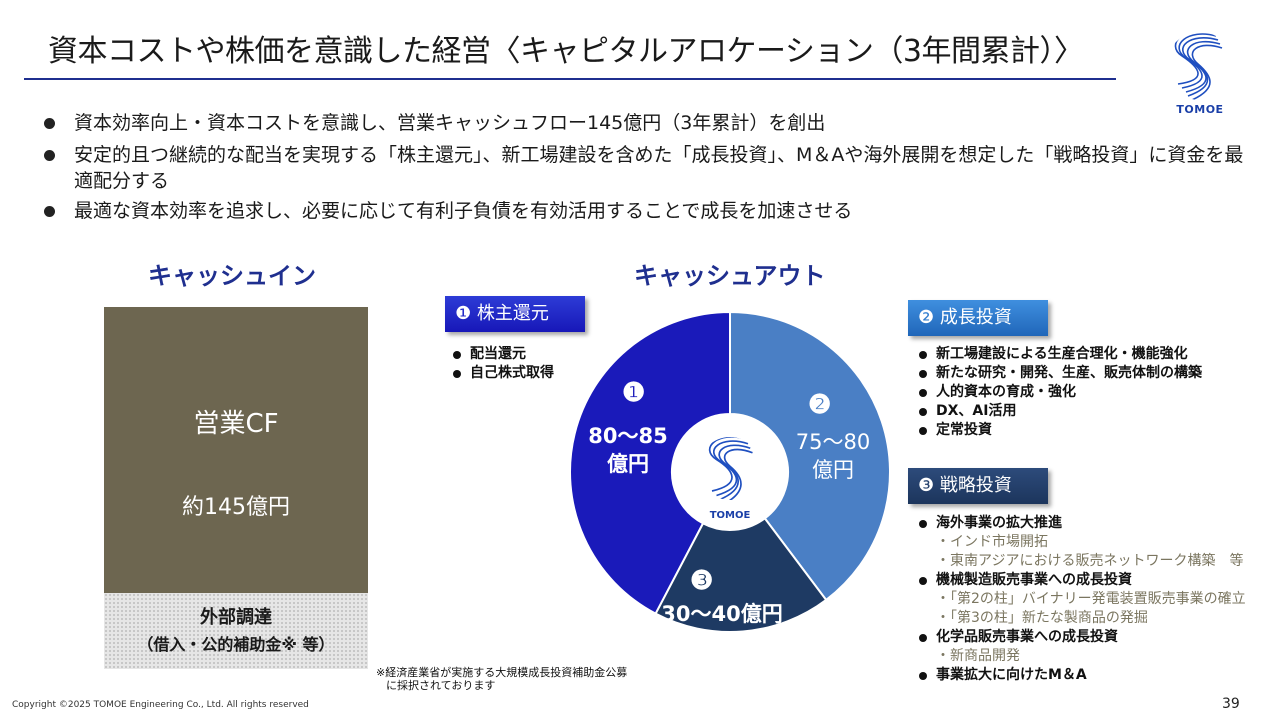 Image resolution: width=1280 pixels, height=720 pixels. I want to click on footnote: ※経済産業省が実施する大規模成長投資補助金公募 に採択されております, so click(501, 679).